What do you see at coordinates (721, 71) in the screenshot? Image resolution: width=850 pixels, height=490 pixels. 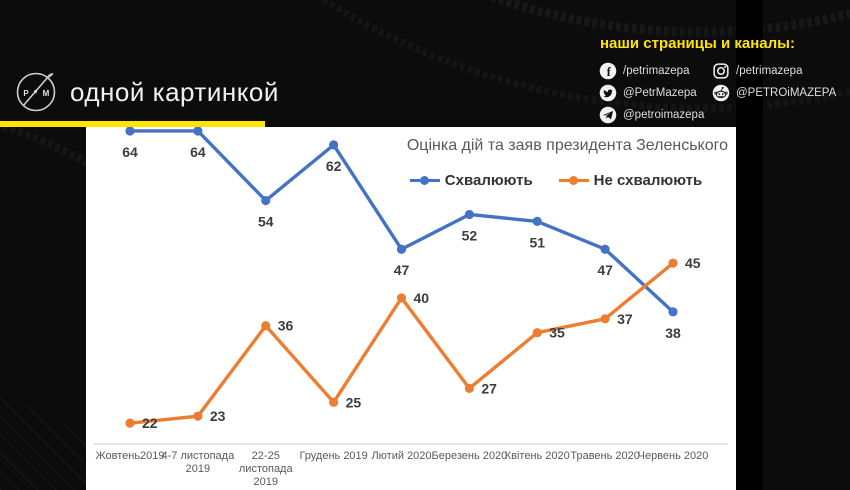 I see `instagram-icon` at bounding box center [721, 71].